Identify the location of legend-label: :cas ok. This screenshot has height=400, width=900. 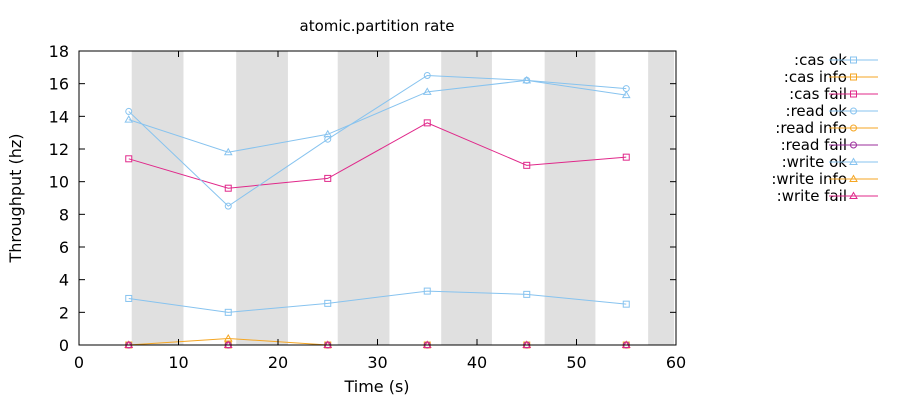
(820, 60).